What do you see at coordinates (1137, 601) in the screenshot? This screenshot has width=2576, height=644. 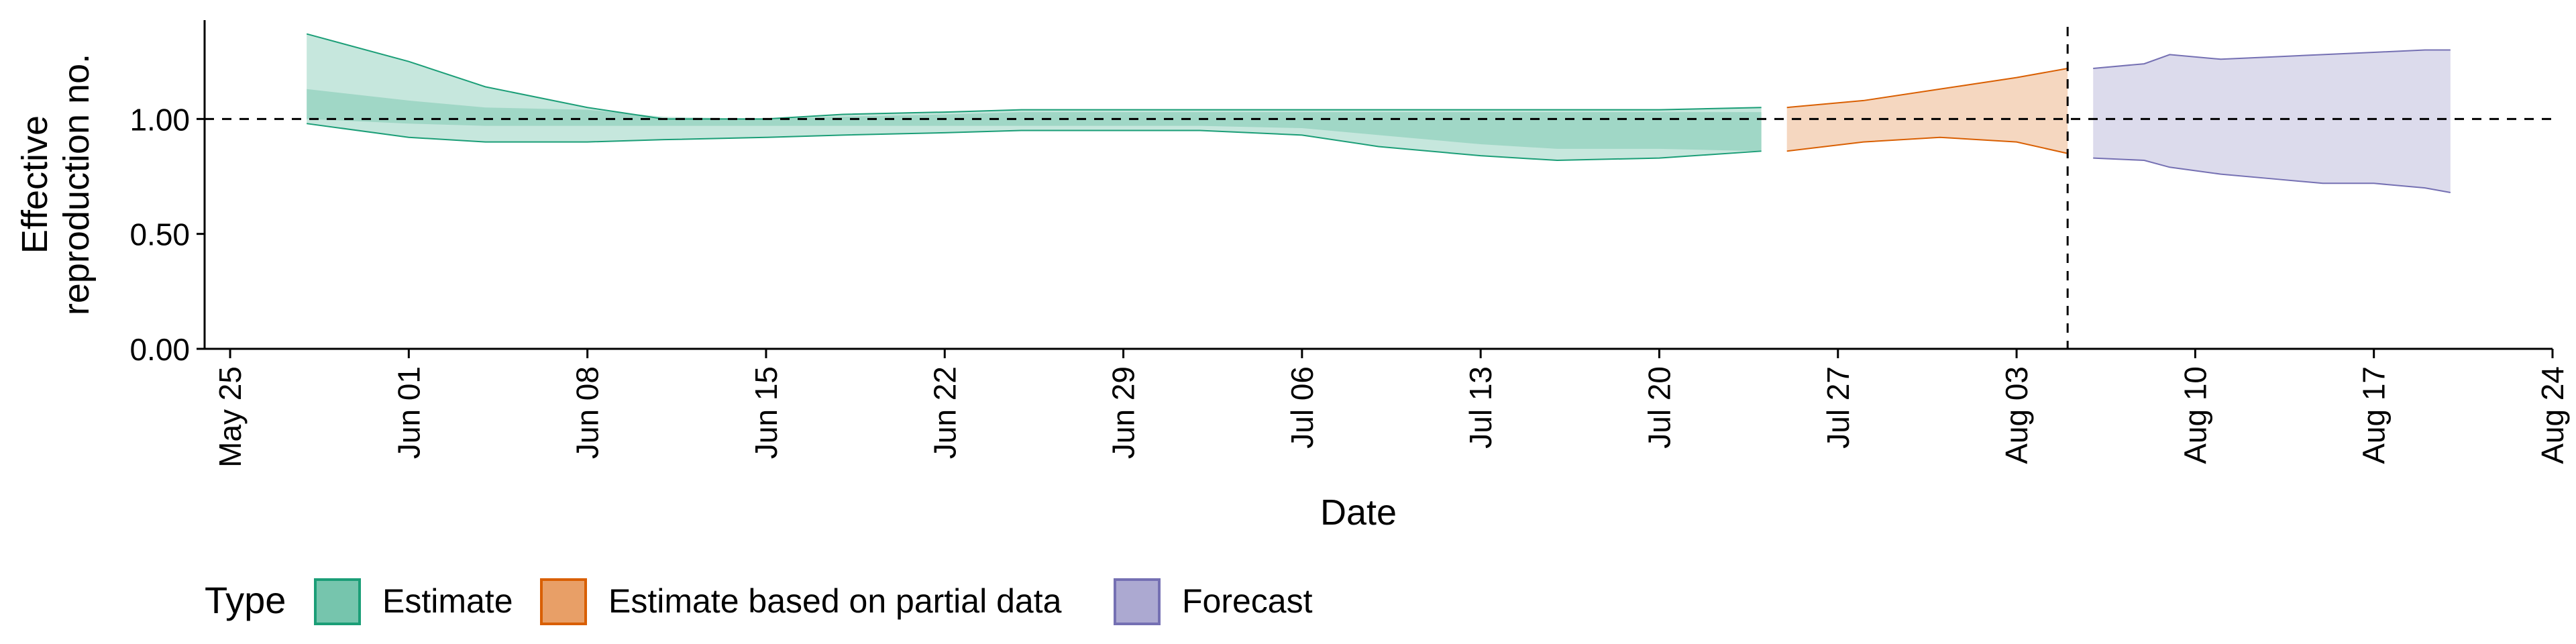 I see `forecast-legend-key` at bounding box center [1137, 601].